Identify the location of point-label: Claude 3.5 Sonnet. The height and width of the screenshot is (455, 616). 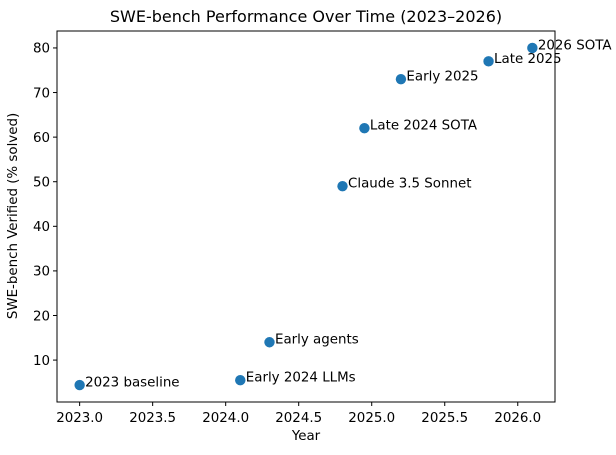
(409, 184).